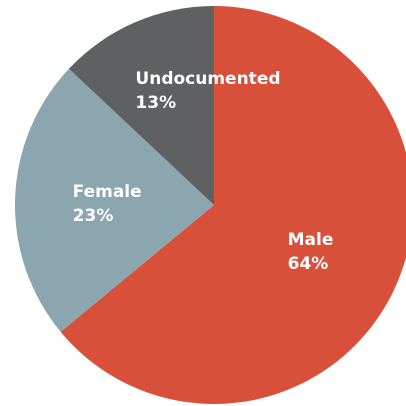 This screenshot has height=406, width=406. I want to click on slice-percent-undocumented: 13%, so click(155, 103).